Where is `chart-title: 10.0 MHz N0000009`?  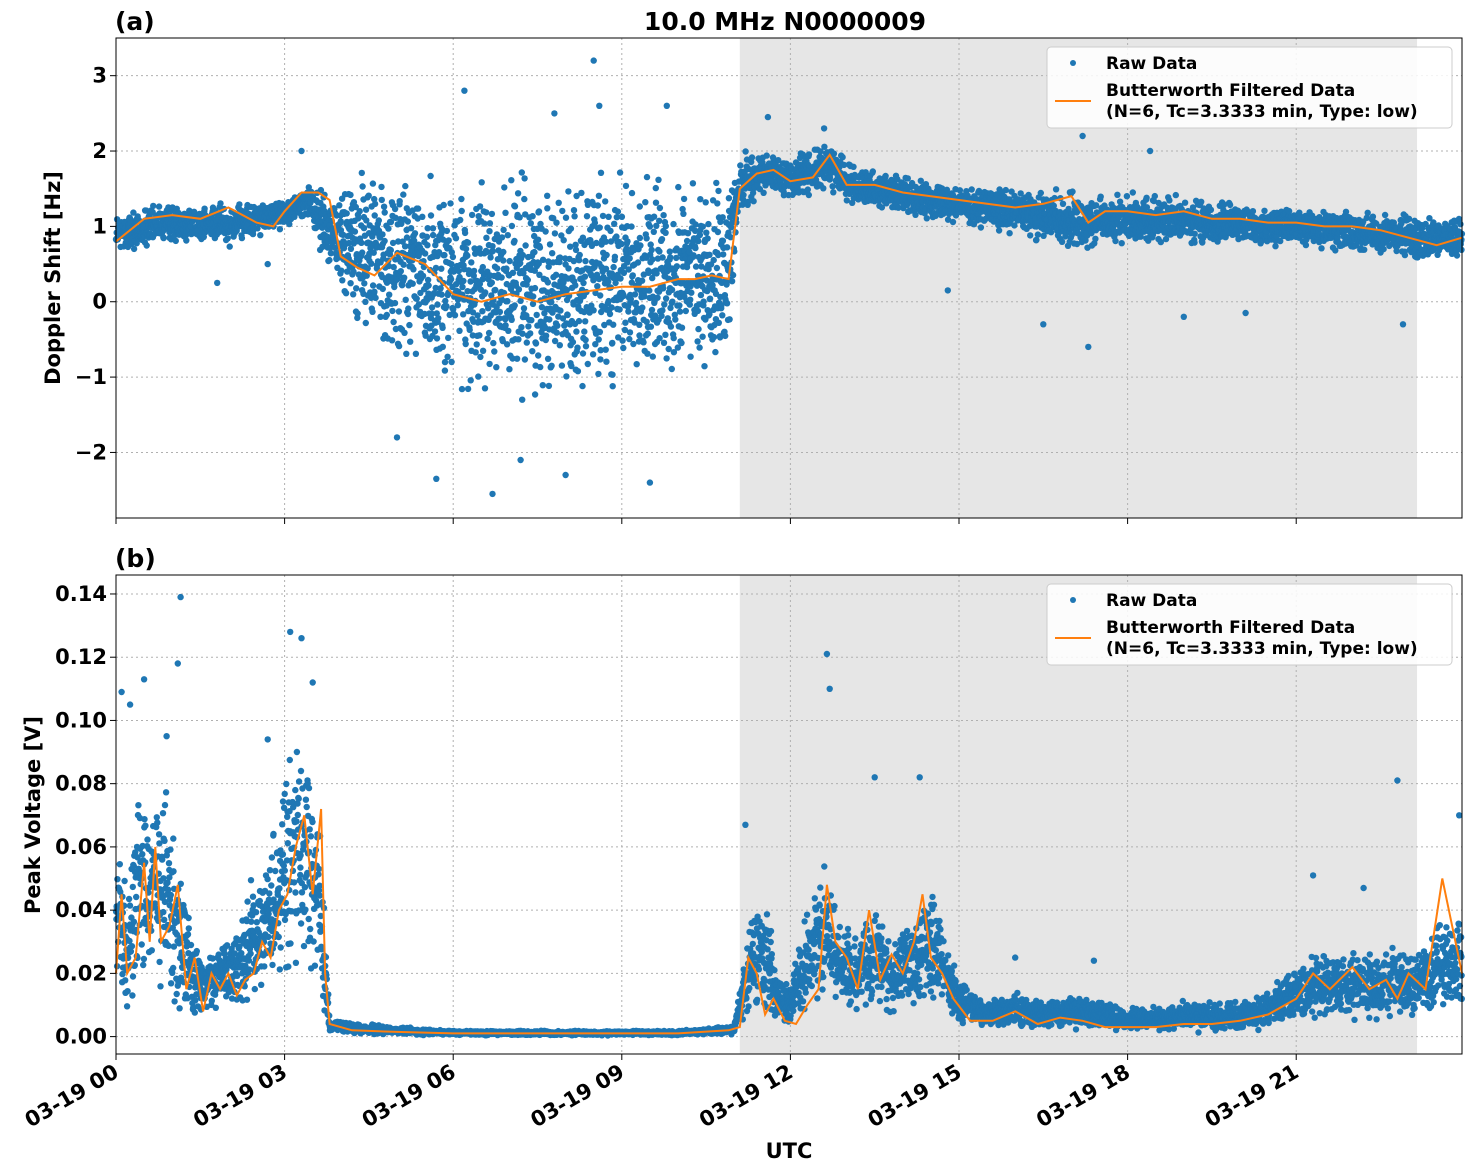 chart-title: 10.0 MHz N0000009 is located at coordinates (785, 21).